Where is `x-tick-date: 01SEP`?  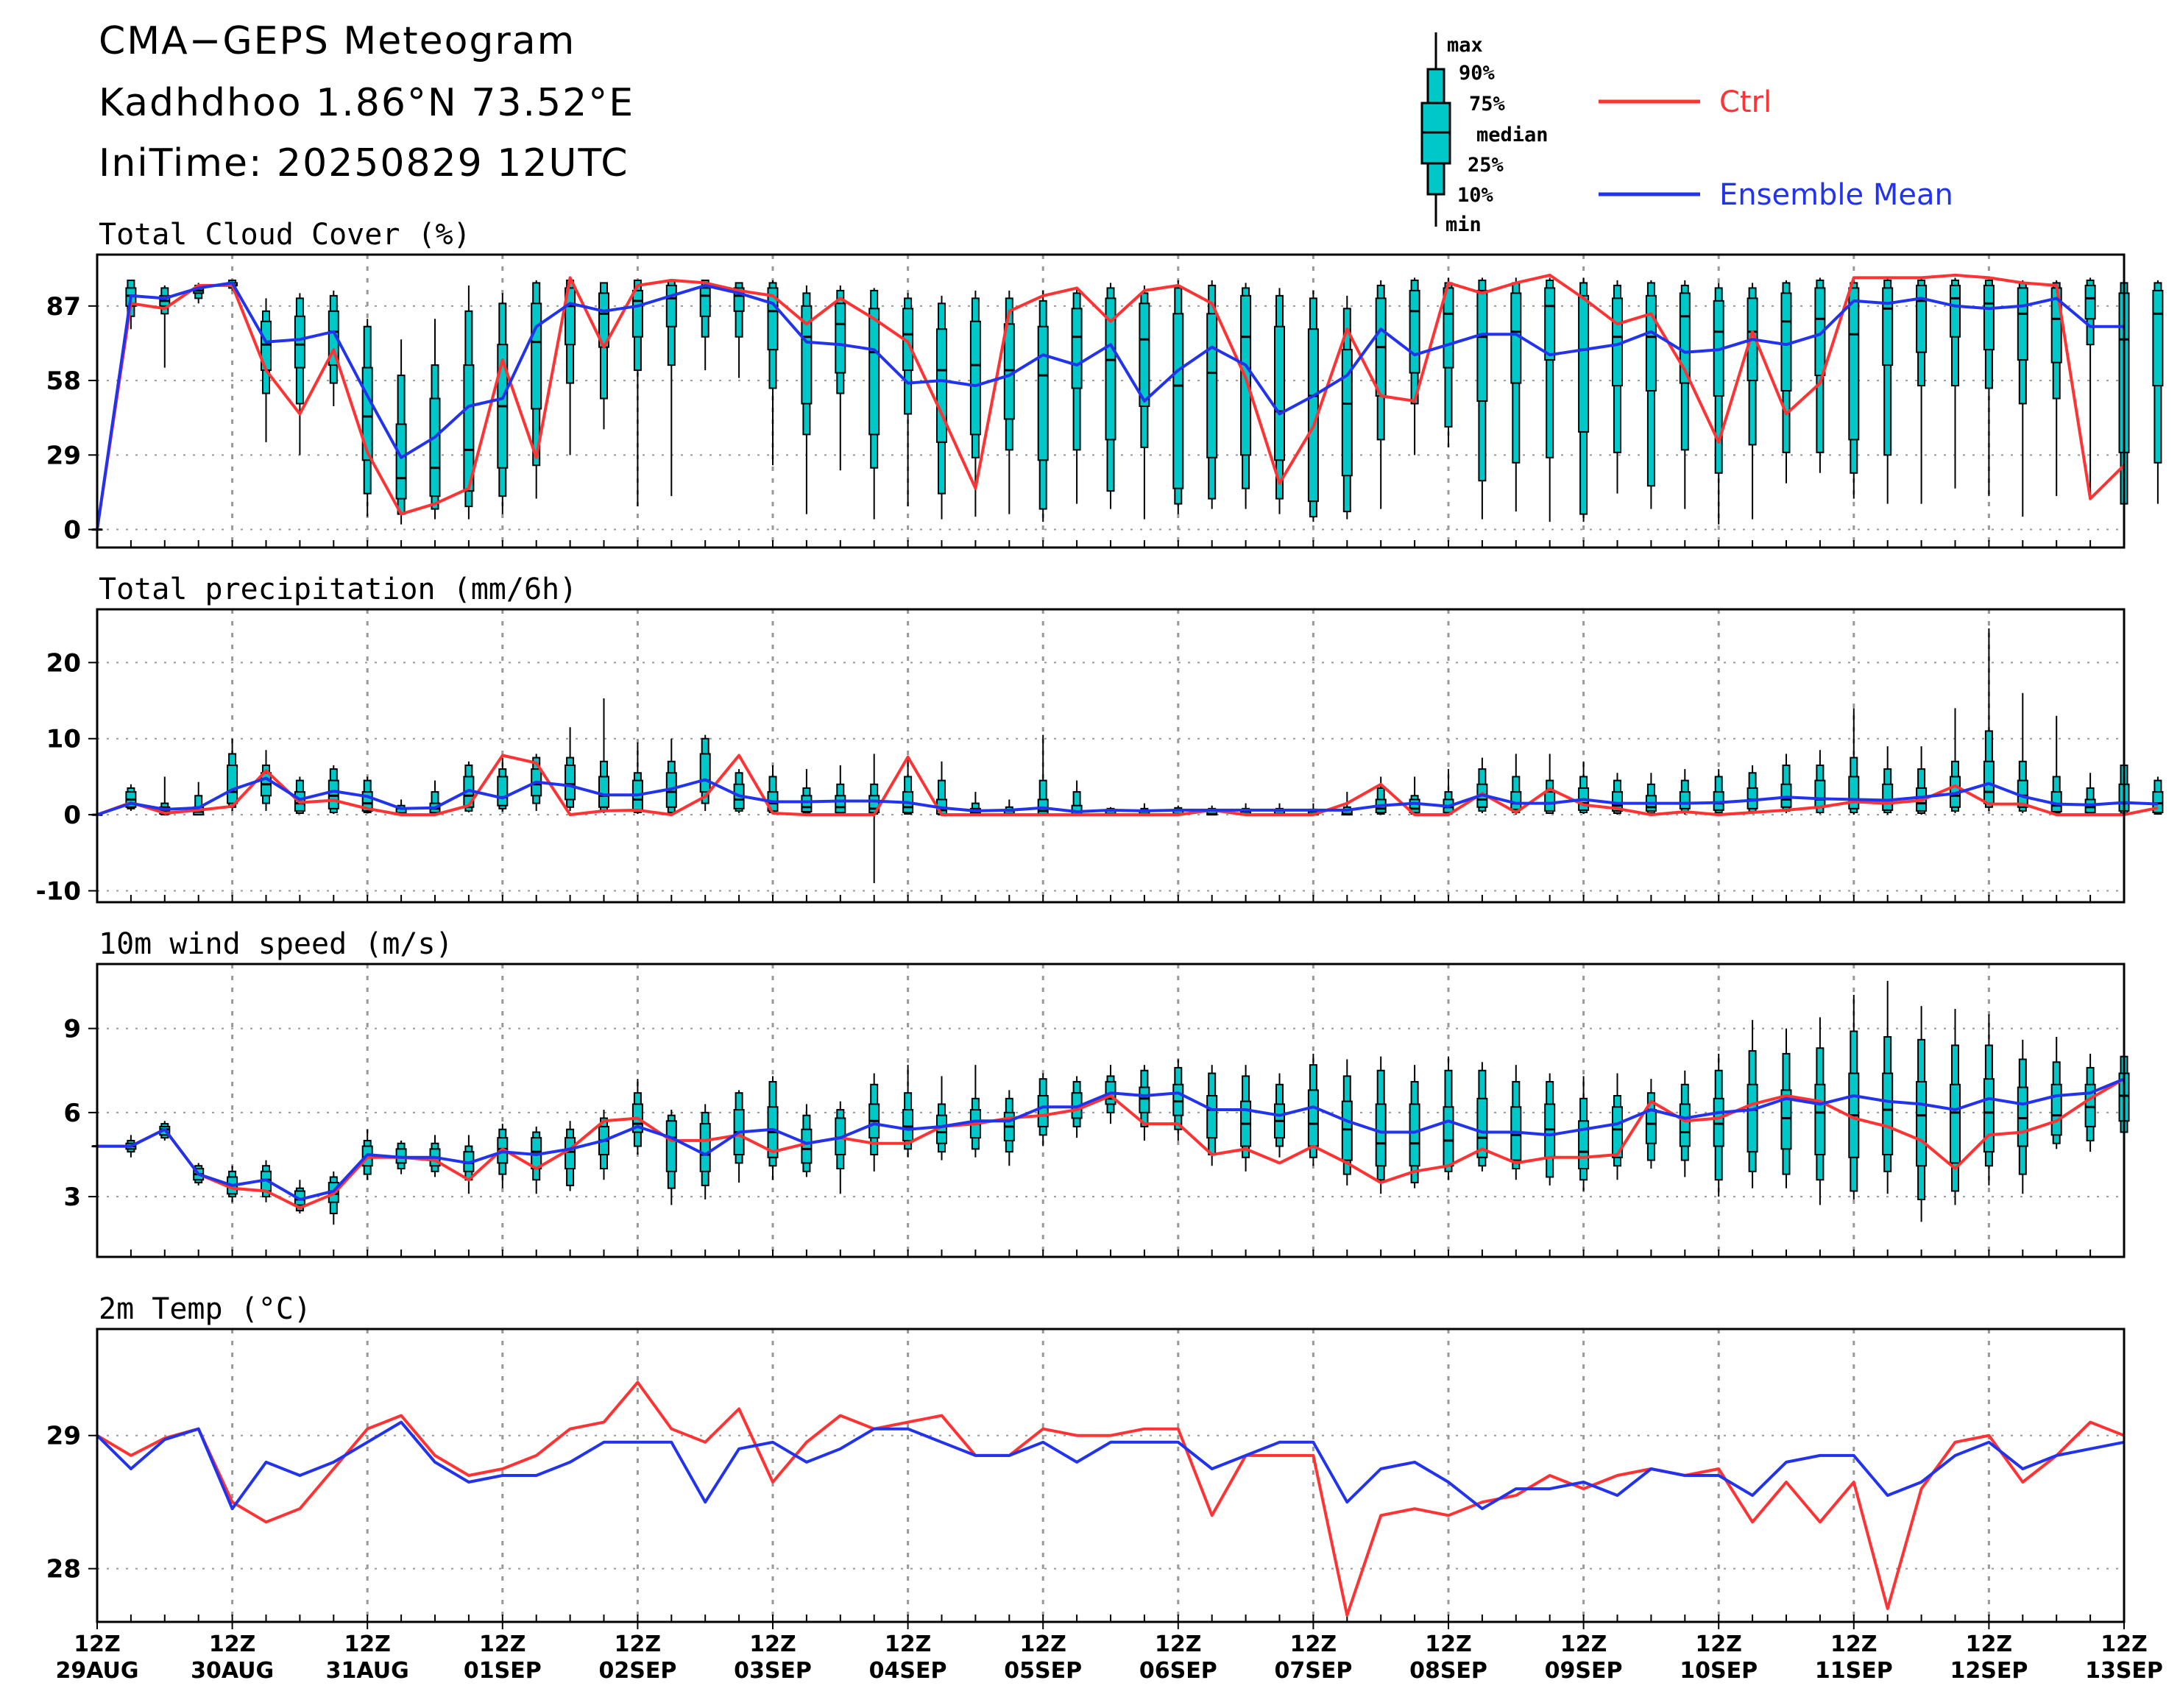
x-tick-date: 01SEP is located at coordinates (503, 1671).